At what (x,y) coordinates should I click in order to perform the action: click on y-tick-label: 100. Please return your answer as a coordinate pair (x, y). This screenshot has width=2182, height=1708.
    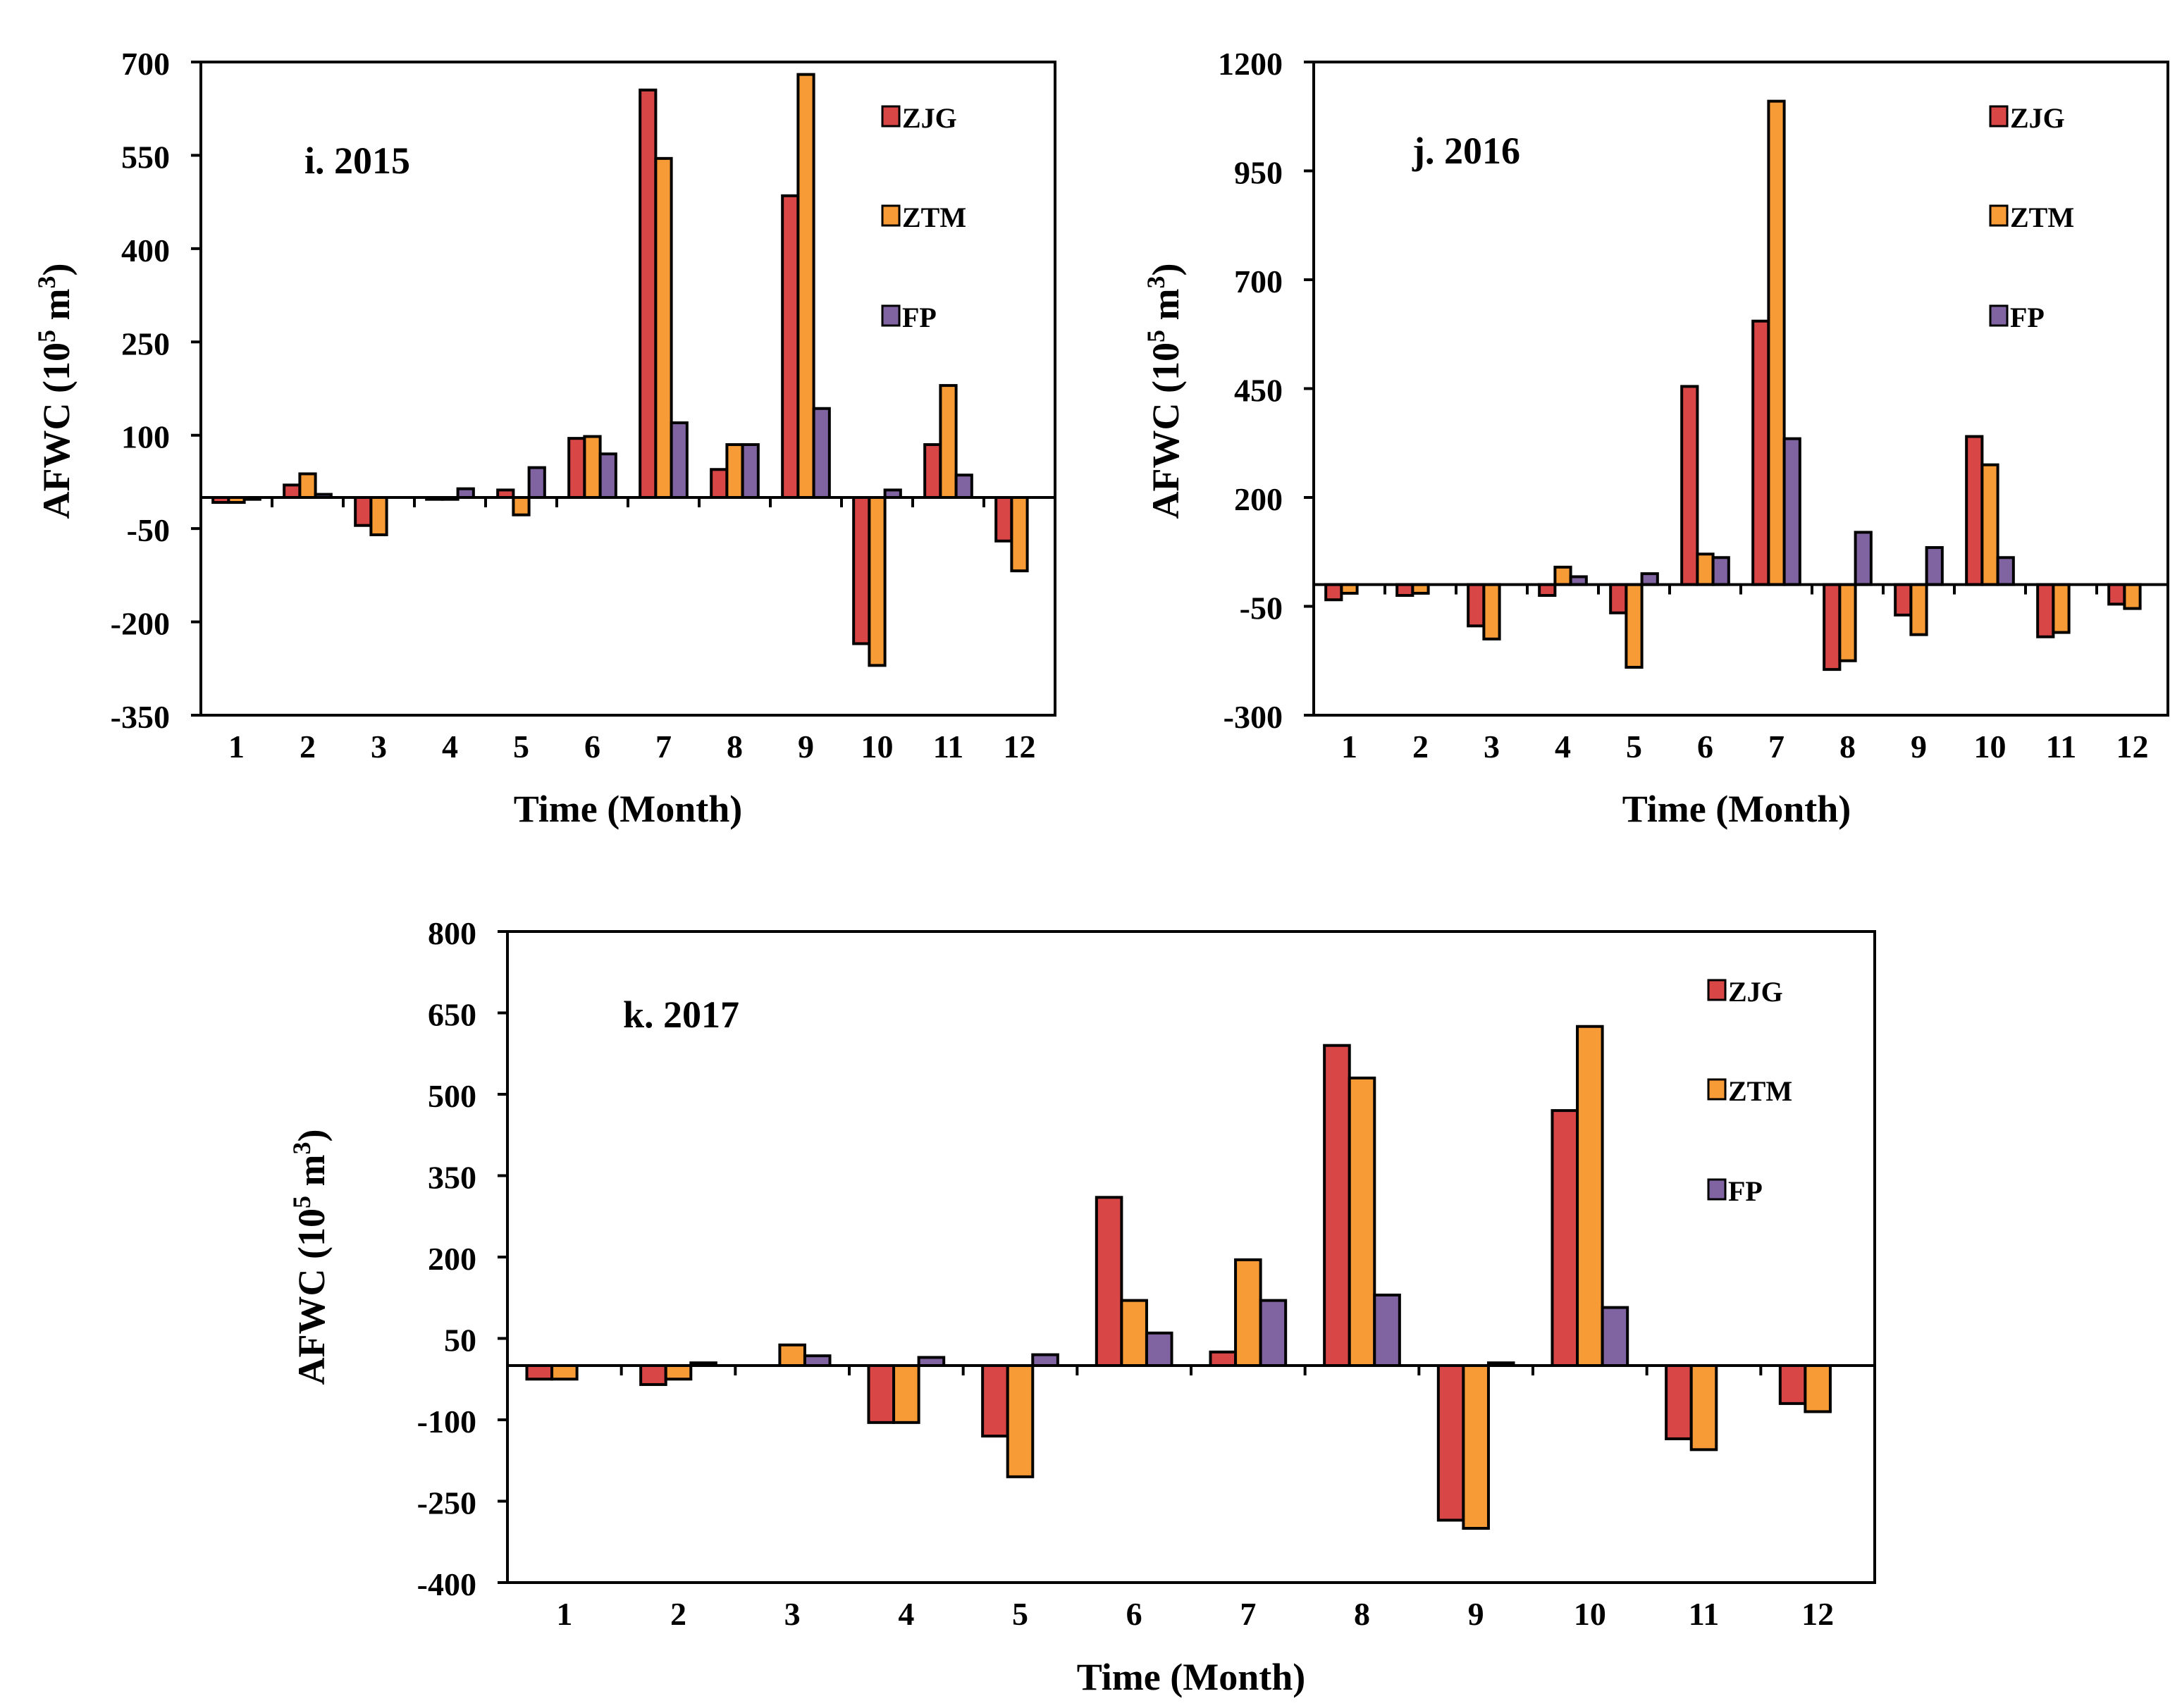
    Looking at the image, I should click on (145, 437).